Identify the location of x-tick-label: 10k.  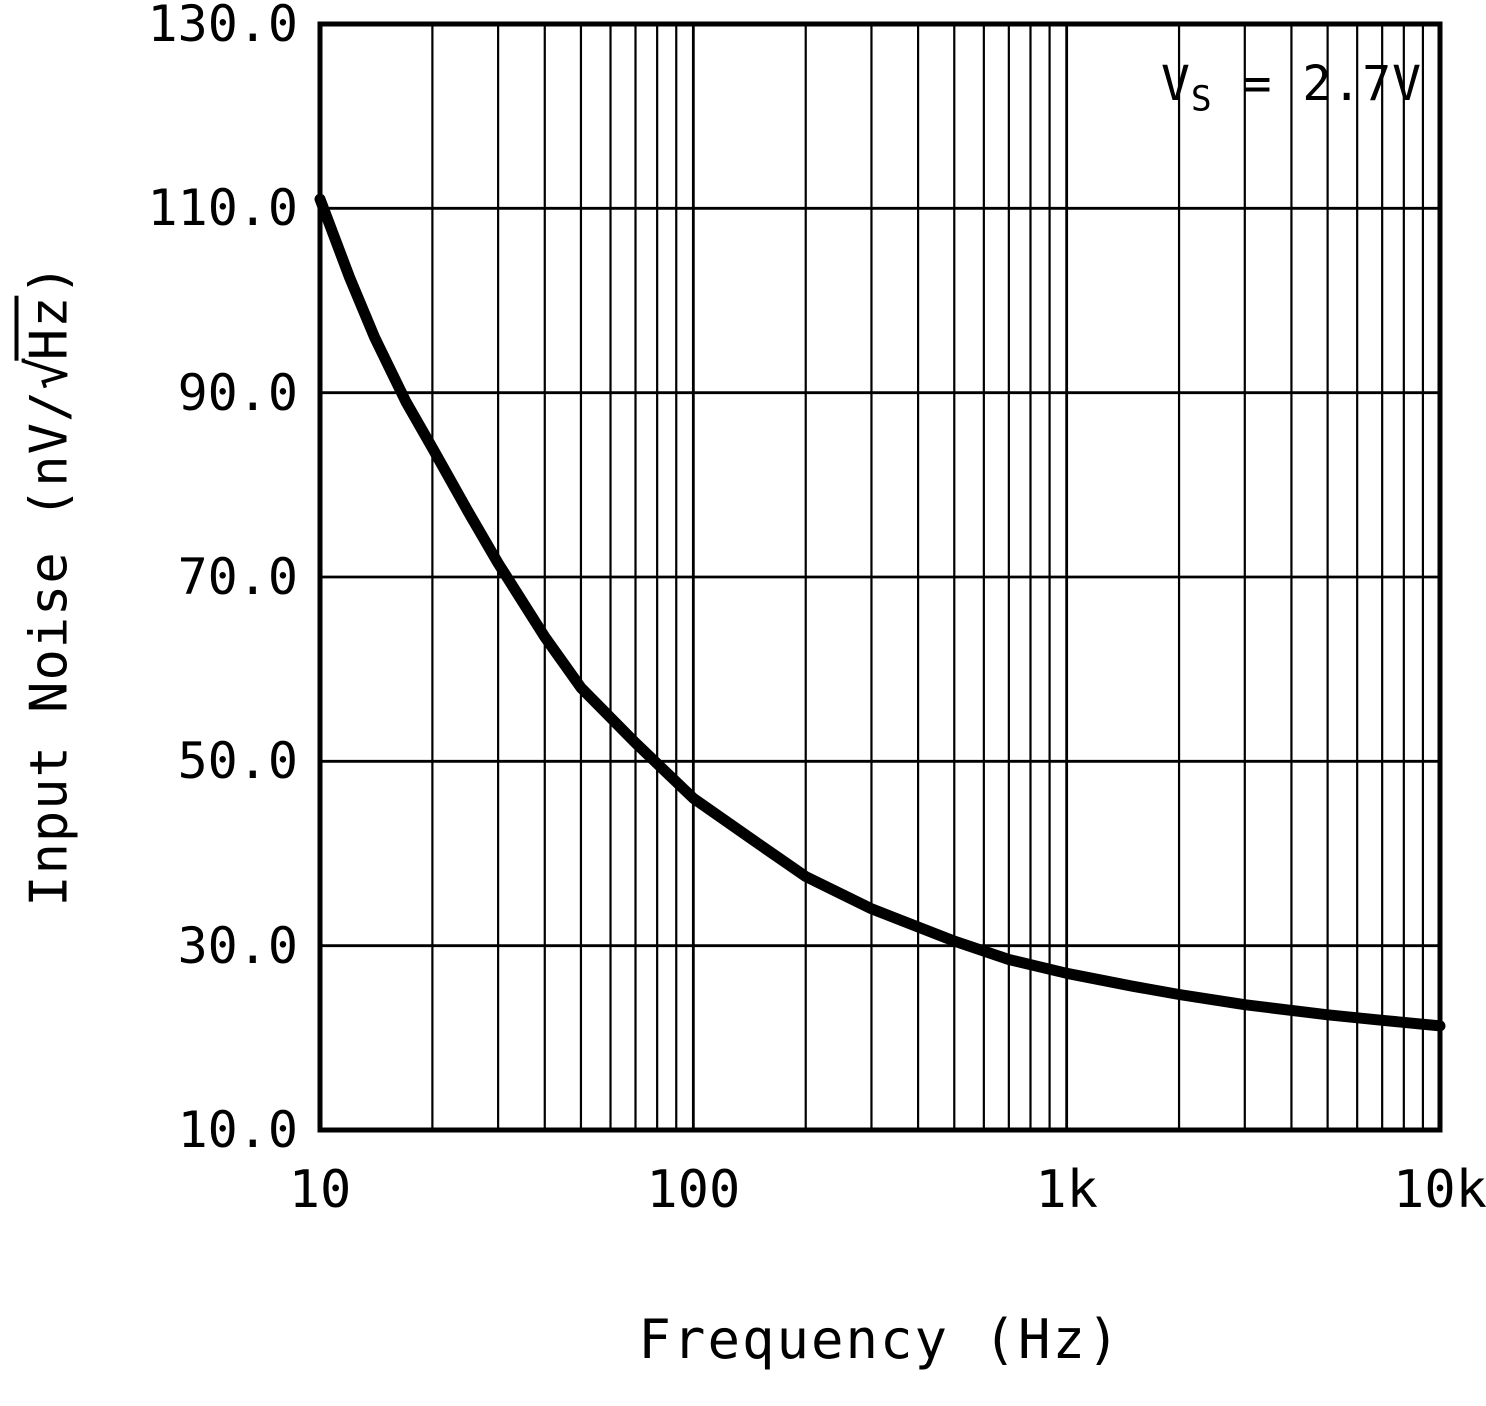
(1439, 1190).